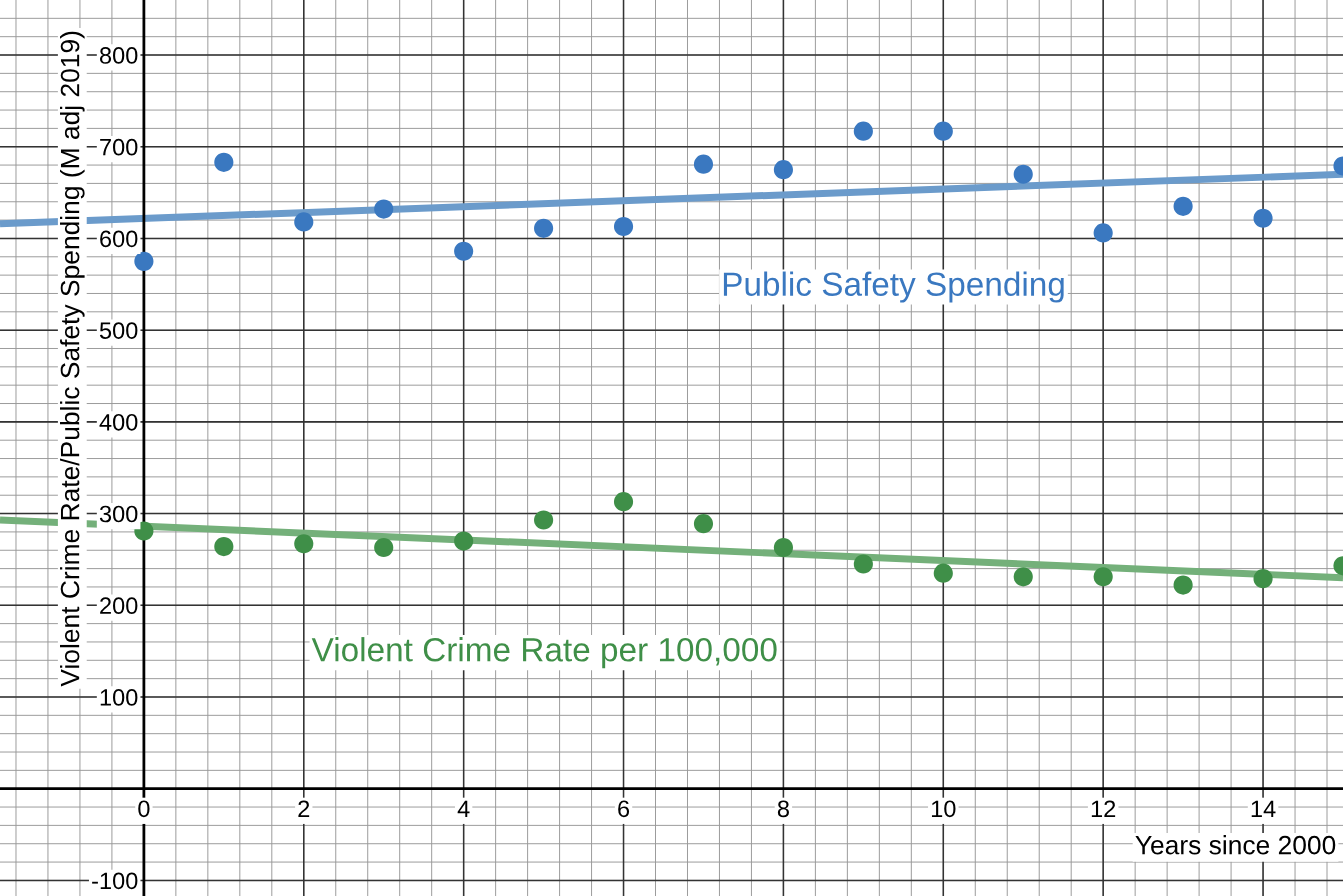  What do you see at coordinates (1263, 808) in the screenshot?
I see `x-tick-label: 14` at bounding box center [1263, 808].